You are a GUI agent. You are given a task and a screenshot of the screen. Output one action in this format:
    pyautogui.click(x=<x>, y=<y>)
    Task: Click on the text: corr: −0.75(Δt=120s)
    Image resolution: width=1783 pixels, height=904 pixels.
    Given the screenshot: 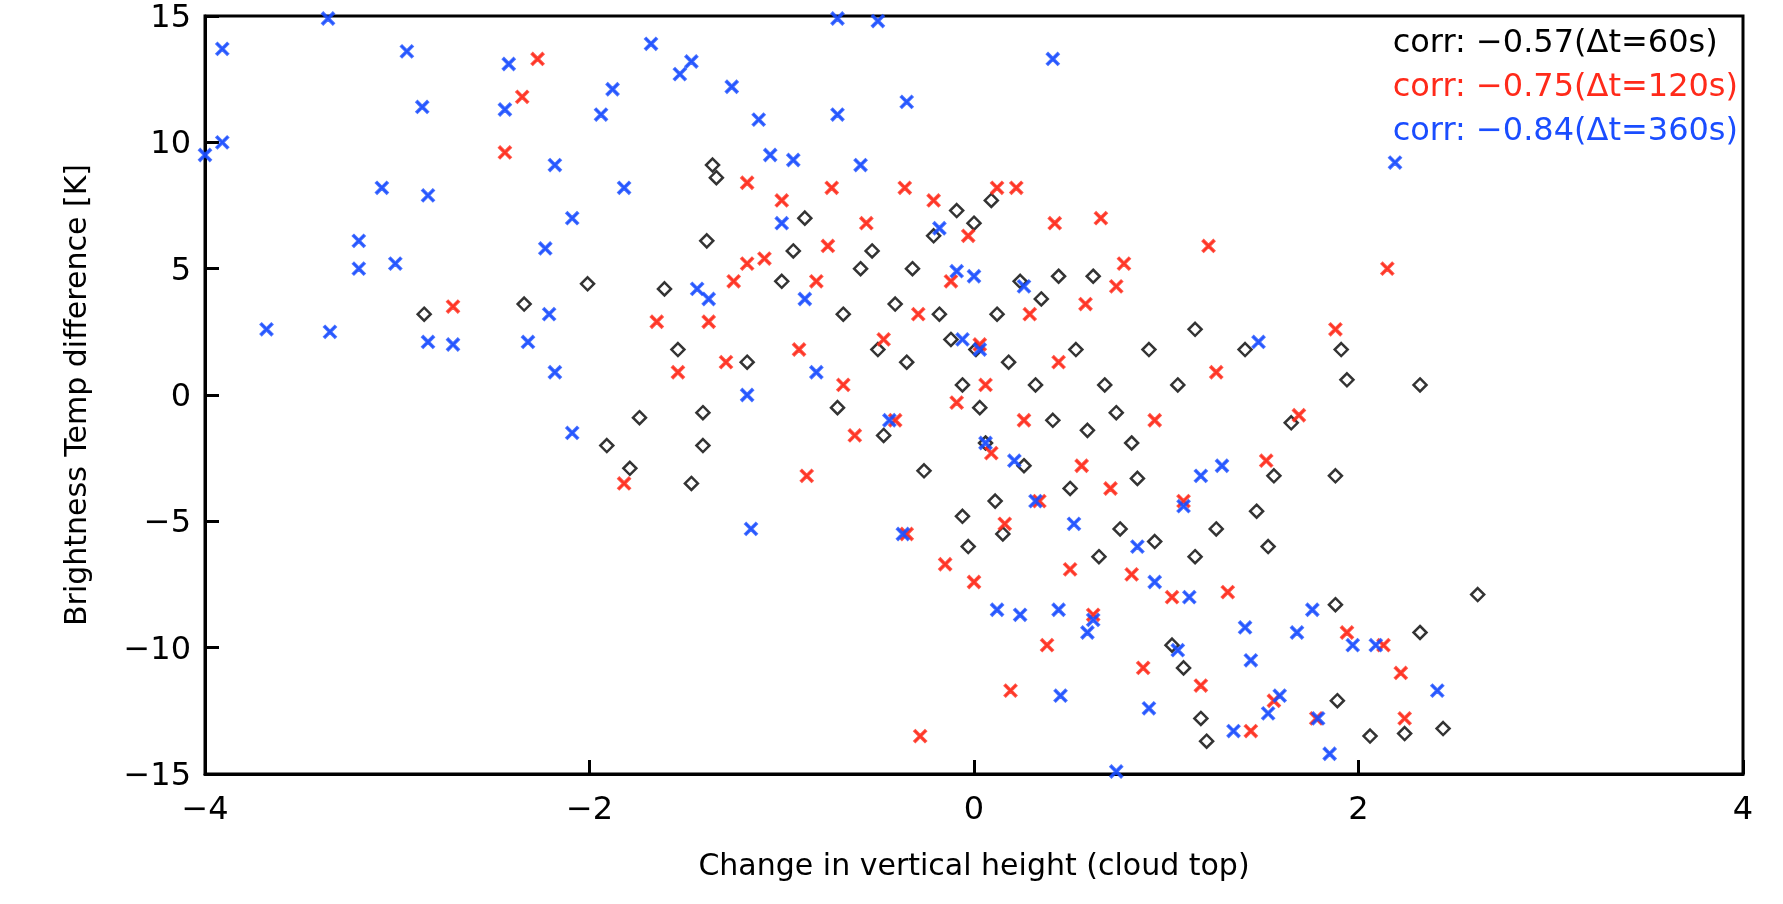 What is the action you would take?
    pyautogui.click(x=1565, y=85)
    